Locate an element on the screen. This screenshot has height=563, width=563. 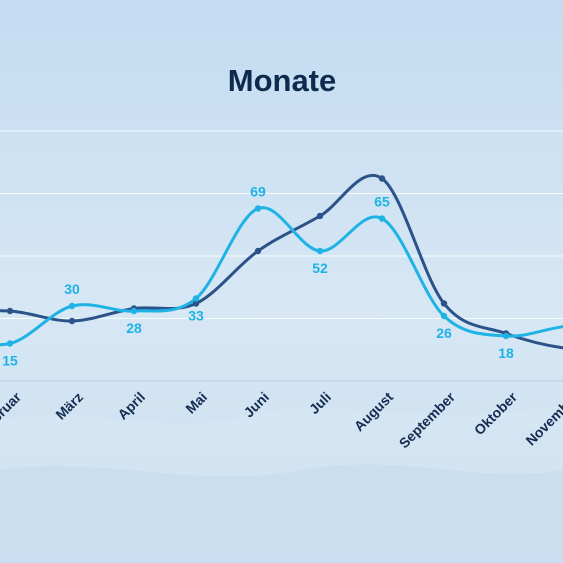
x-tick-label: Mai is located at coordinates (196, 403).